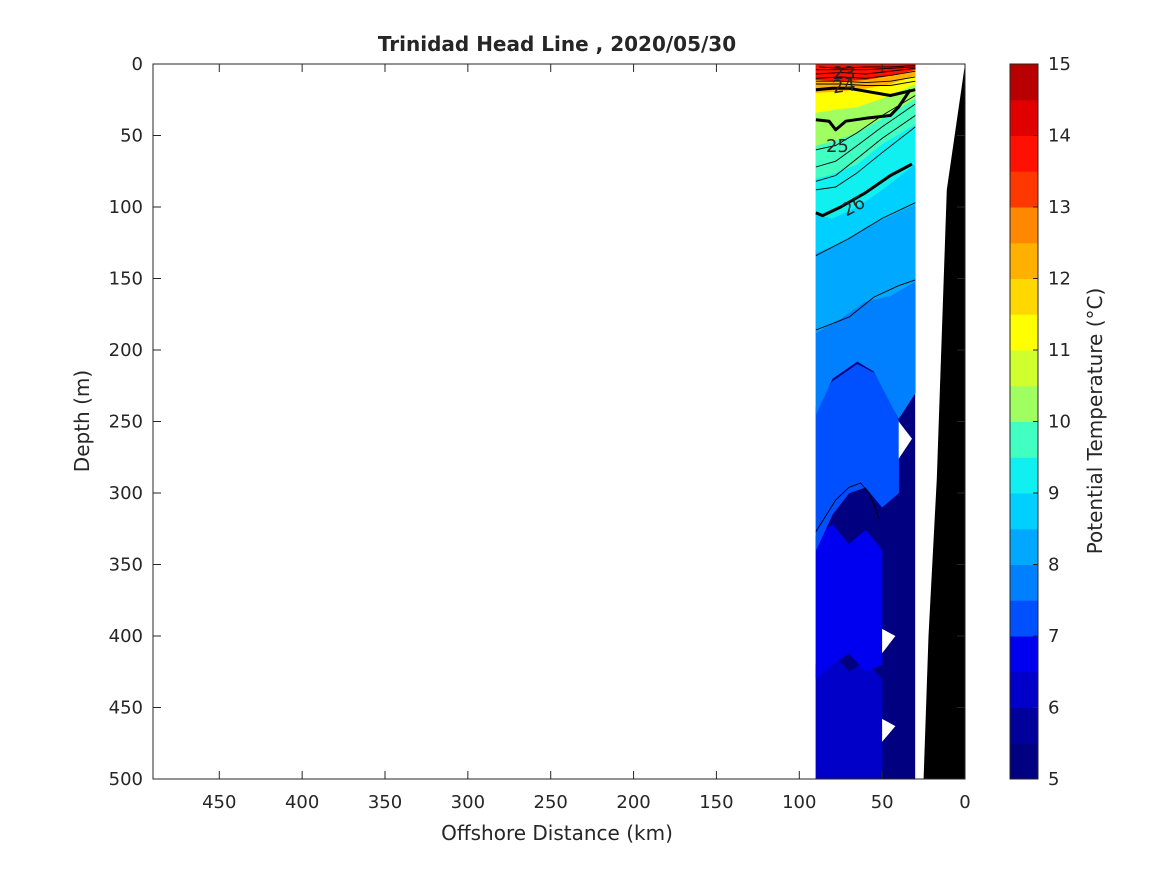 This screenshot has height=879, width=1167. What do you see at coordinates (1053, 493) in the screenshot?
I see `colorbar-tick-label-9: 9` at bounding box center [1053, 493].